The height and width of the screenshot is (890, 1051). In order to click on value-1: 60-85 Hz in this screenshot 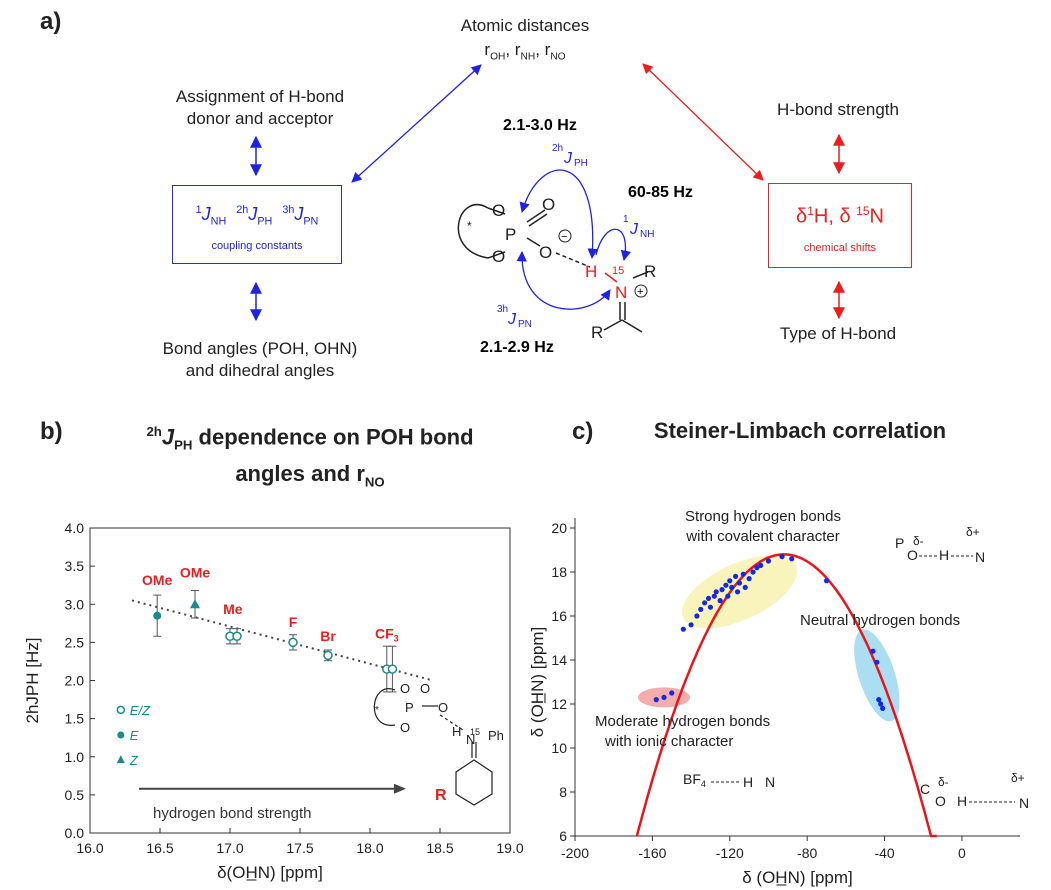, I will do `click(660, 192)`.